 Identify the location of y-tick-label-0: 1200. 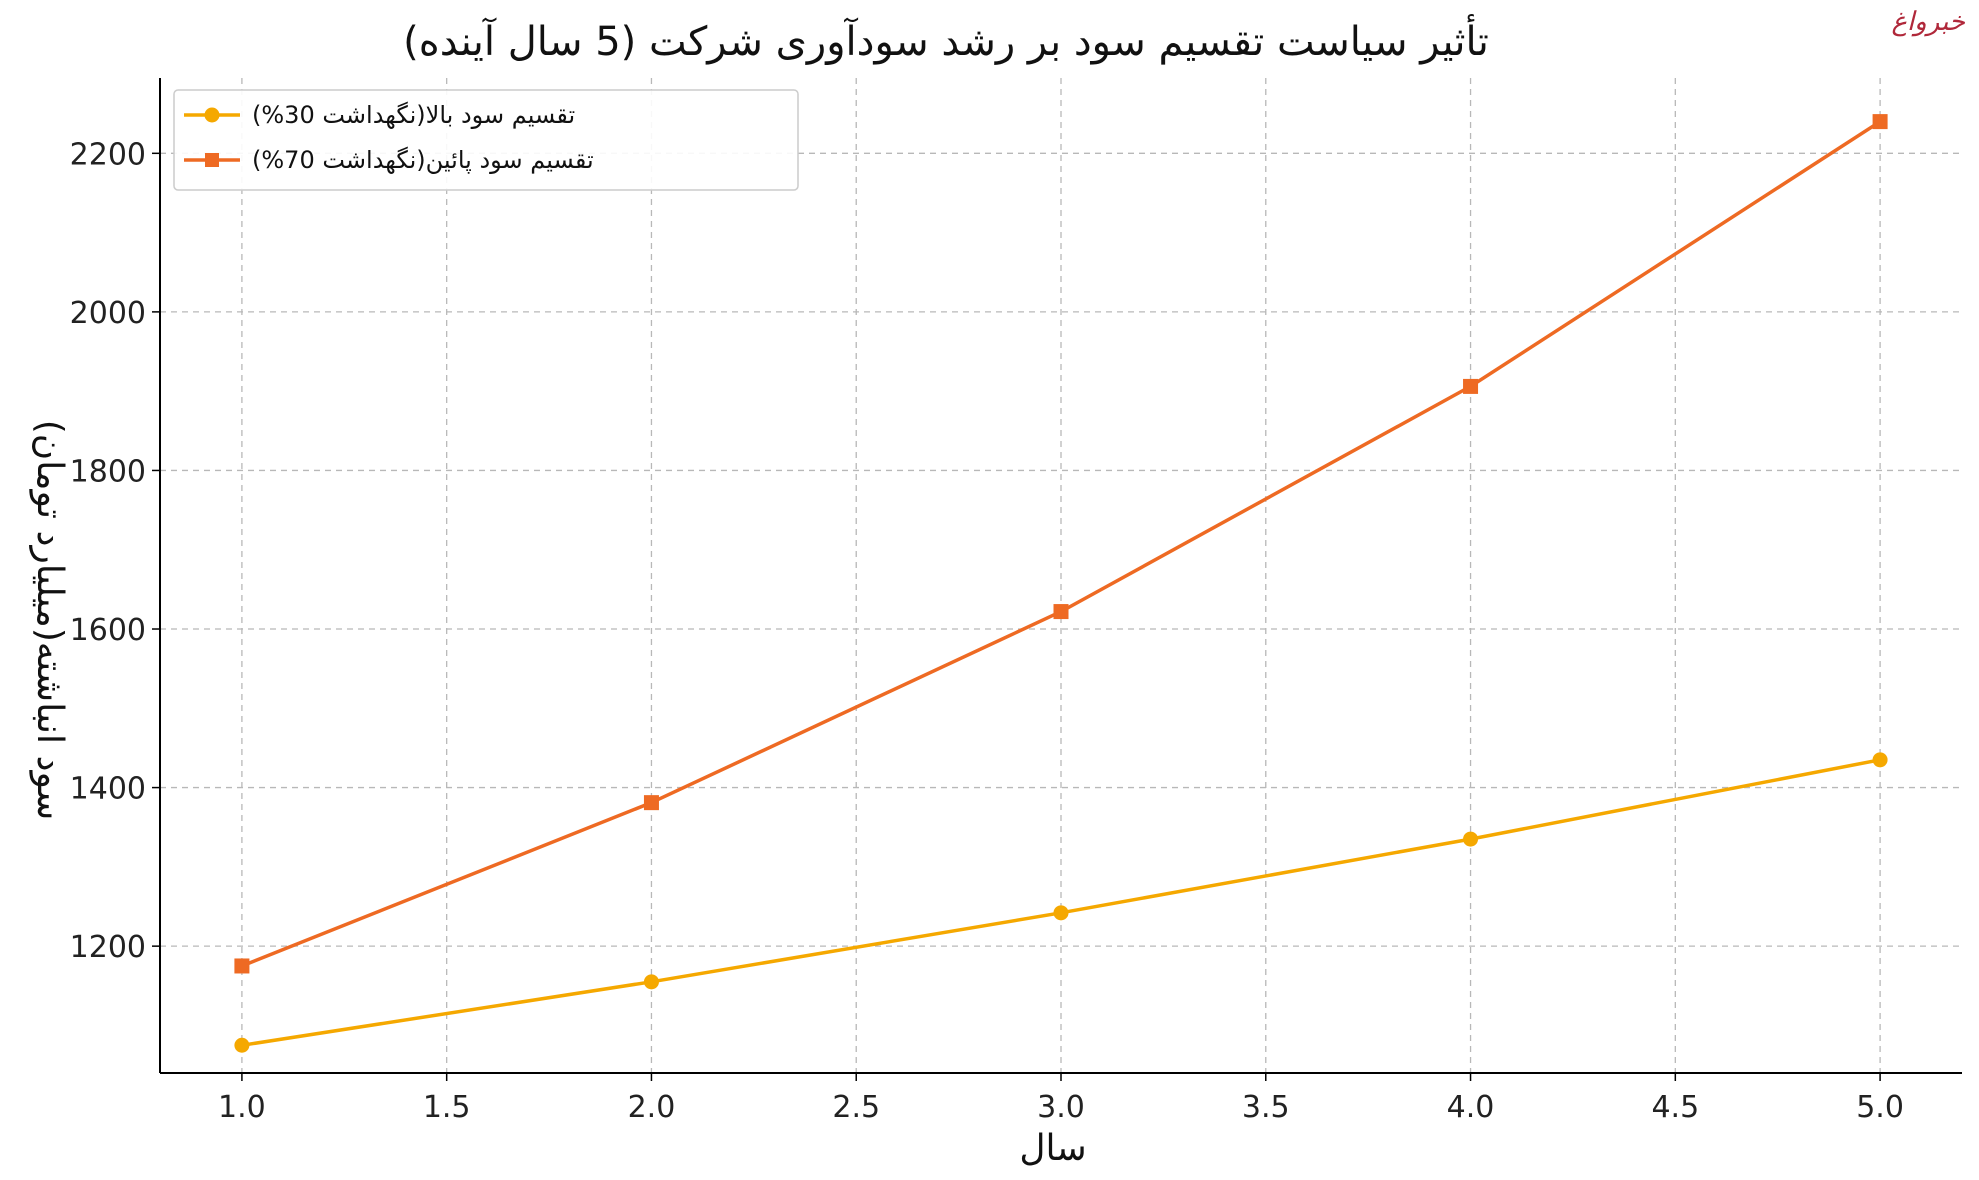
(108, 947).